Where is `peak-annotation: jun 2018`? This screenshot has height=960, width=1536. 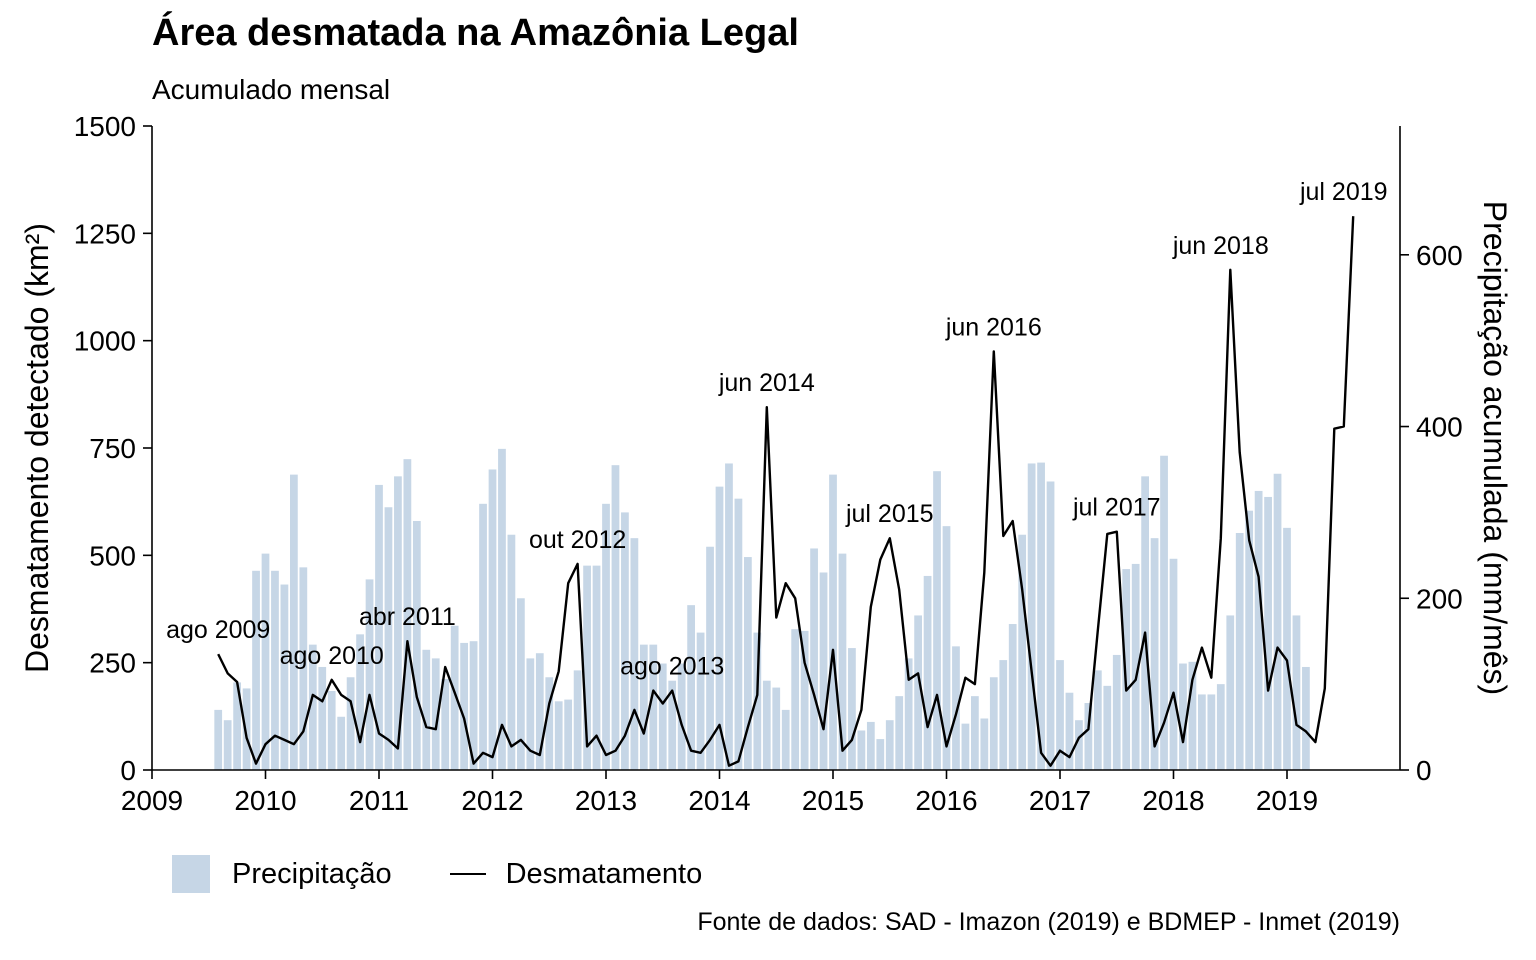
peak-annotation: jun 2018 is located at coordinates (1220, 246).